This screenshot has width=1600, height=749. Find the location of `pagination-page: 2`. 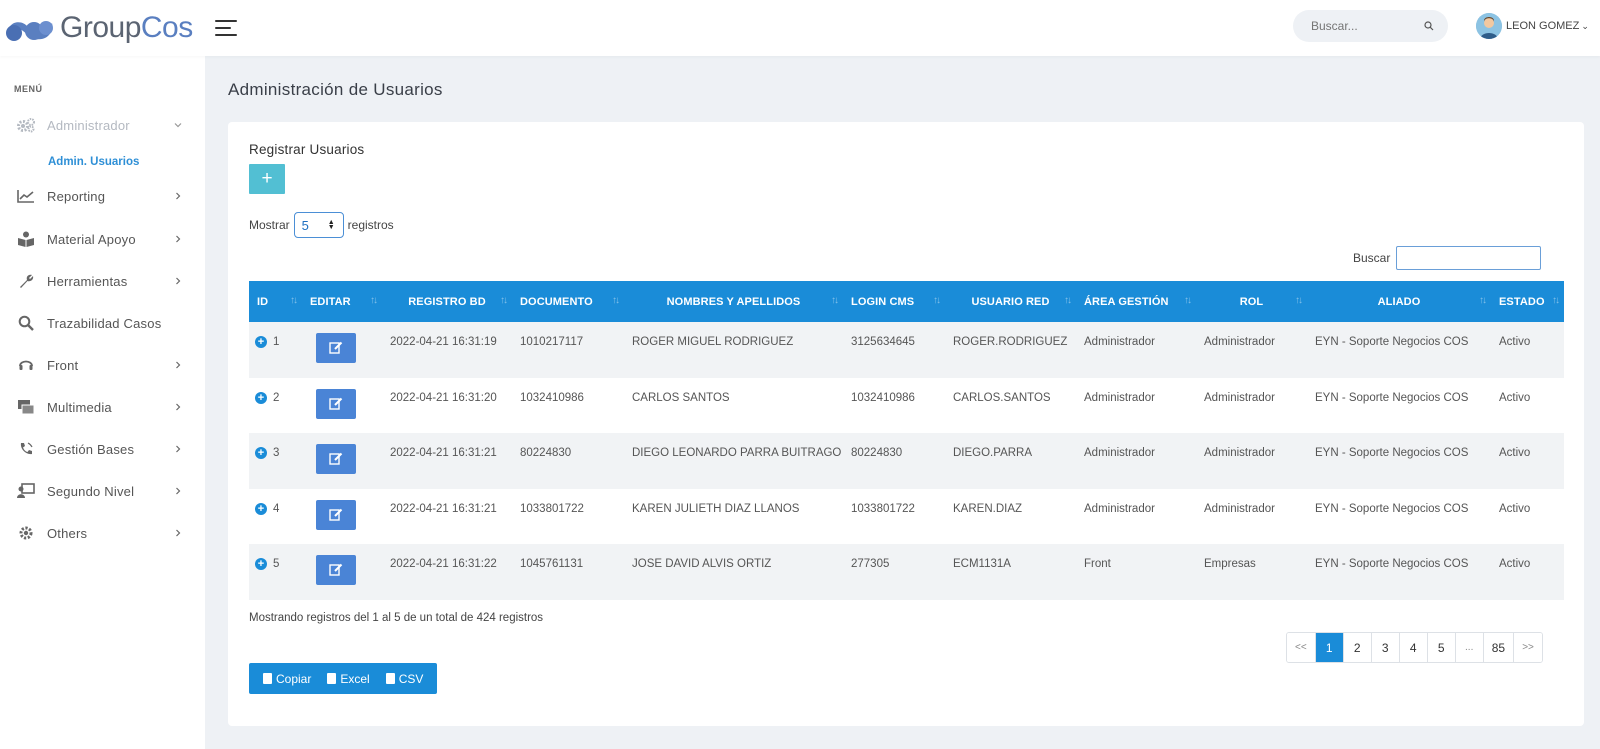

pagination-page: 2 is located at coordinates (1357, 647).